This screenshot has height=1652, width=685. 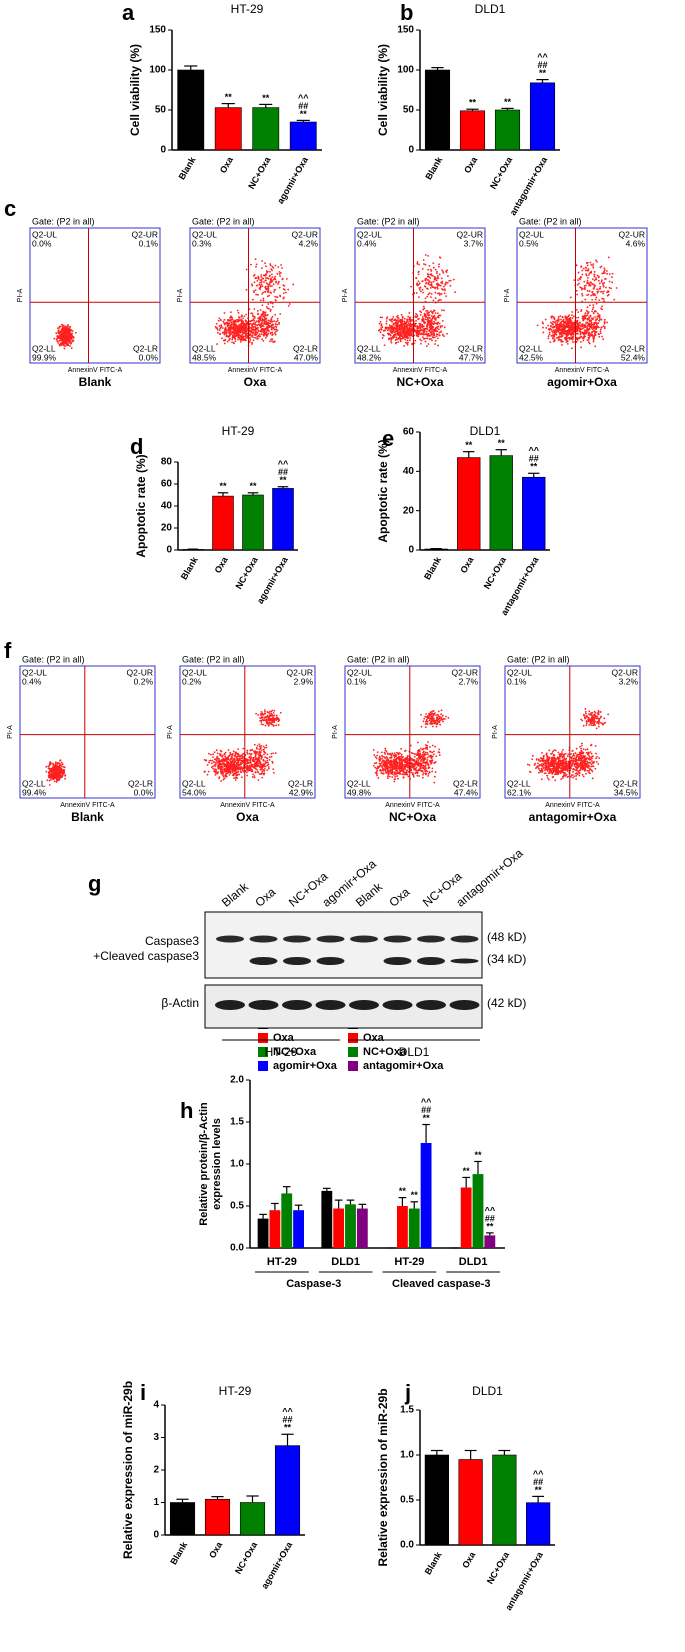 What do you see at coordinates (202, 243) in the screenshot?
I see `quadrant-value: 0.3%` at bounding box center [202, 243].